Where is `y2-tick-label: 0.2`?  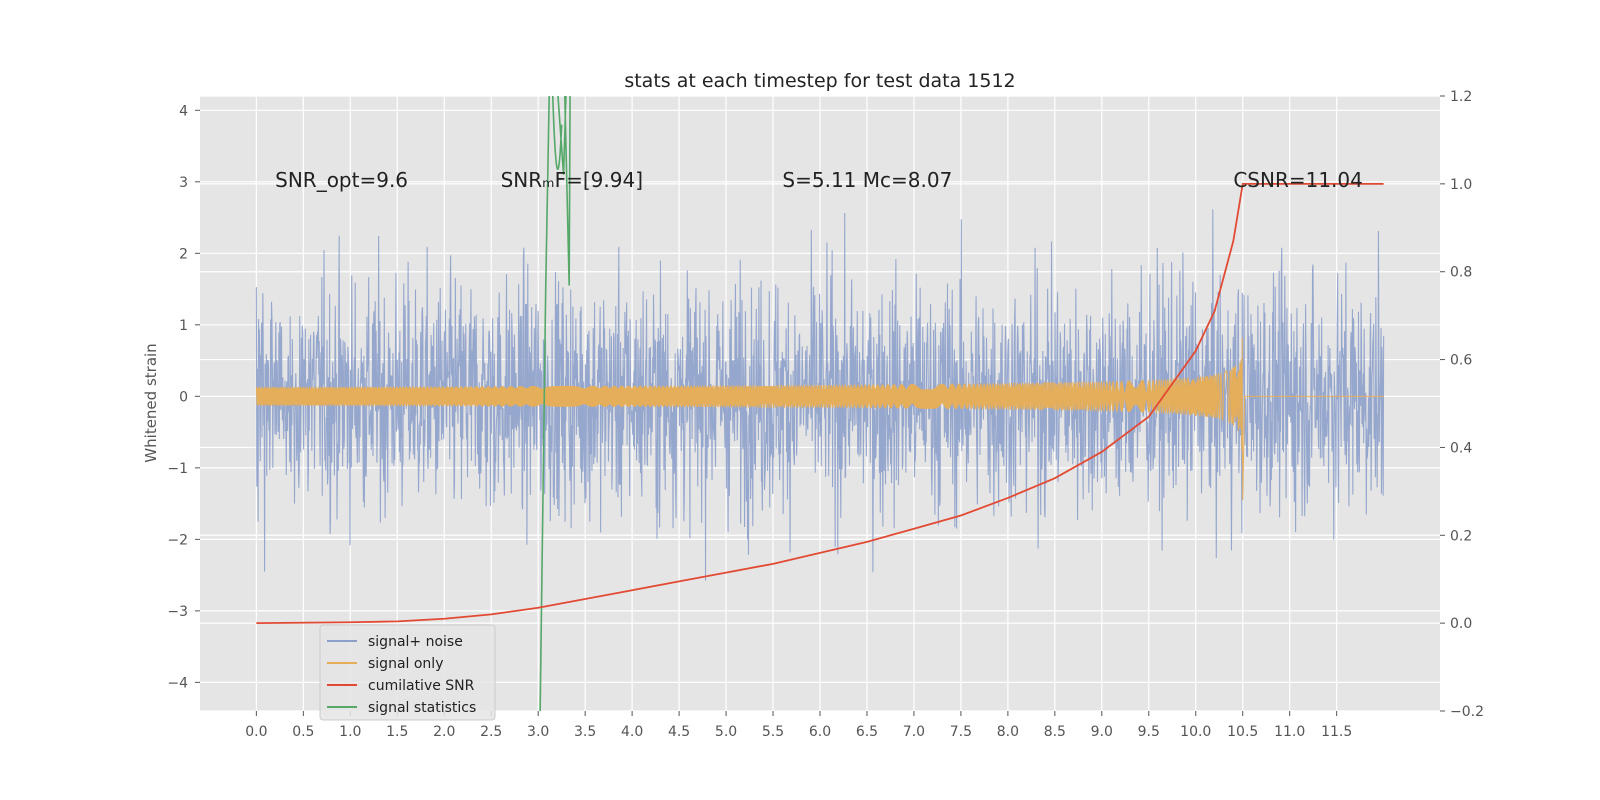 y2-tick-label: 0.2 is located at coordinates (1461, 536).